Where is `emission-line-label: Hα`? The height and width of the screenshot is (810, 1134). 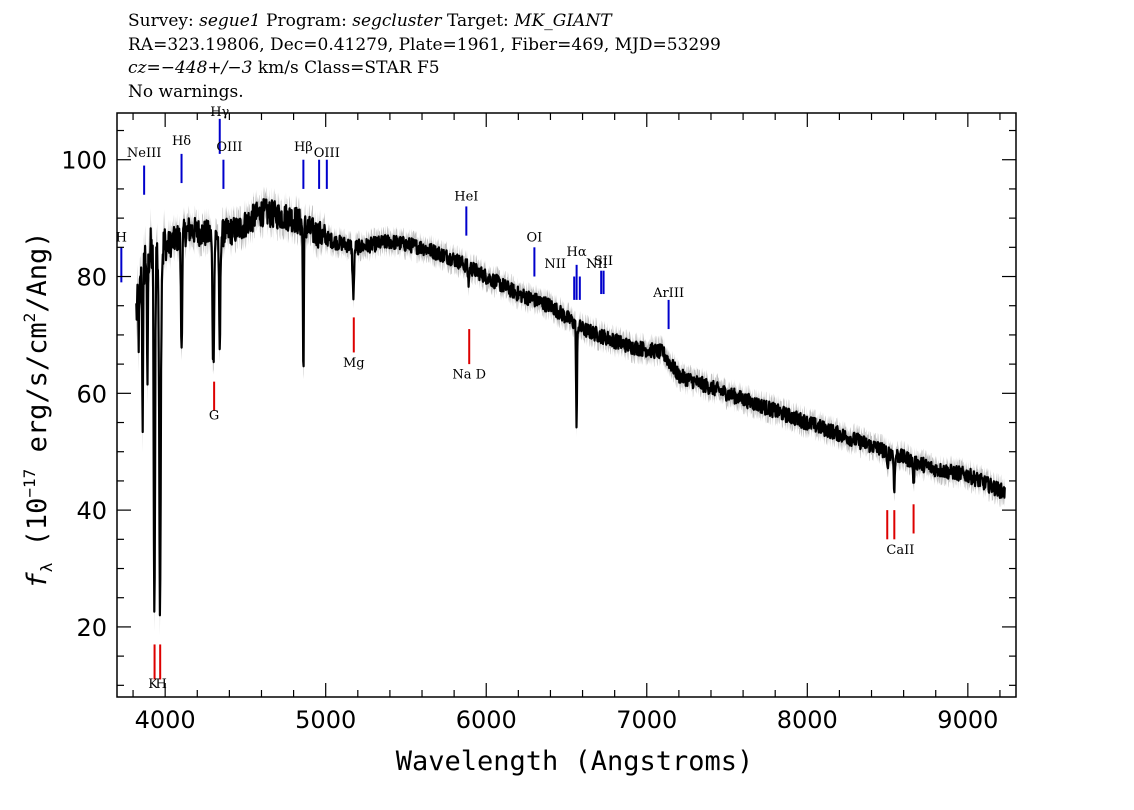 emission-line-label: Hα is located at coordinates (577, 252).